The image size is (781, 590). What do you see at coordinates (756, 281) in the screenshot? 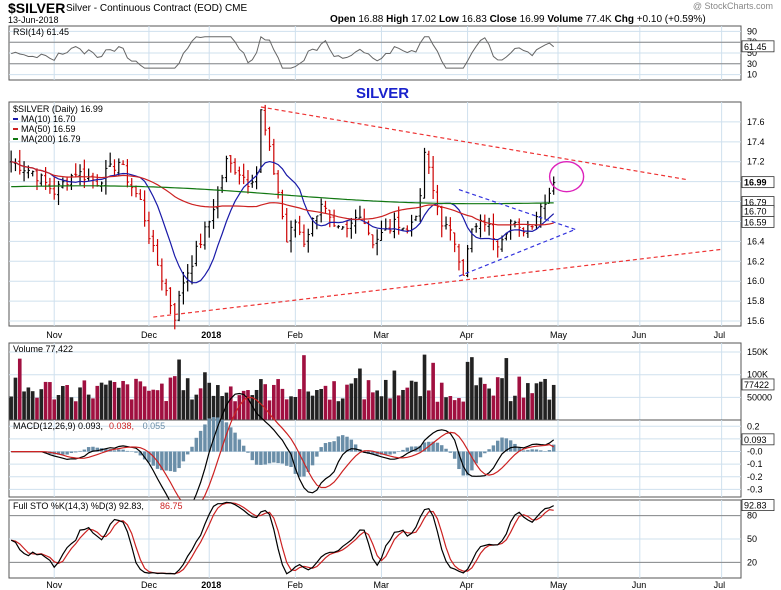
I see `y-tick-label: 16.0` at bounding box center [756, 281].